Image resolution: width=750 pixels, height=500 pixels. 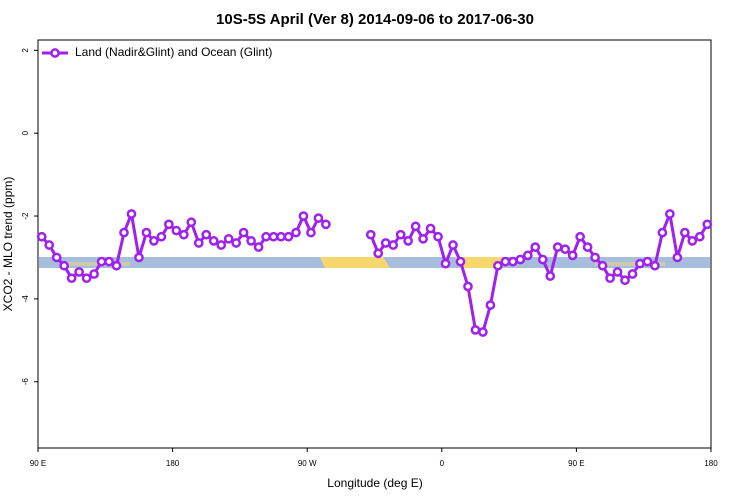 I want to click on surface-band, so click(x=374, y=262).